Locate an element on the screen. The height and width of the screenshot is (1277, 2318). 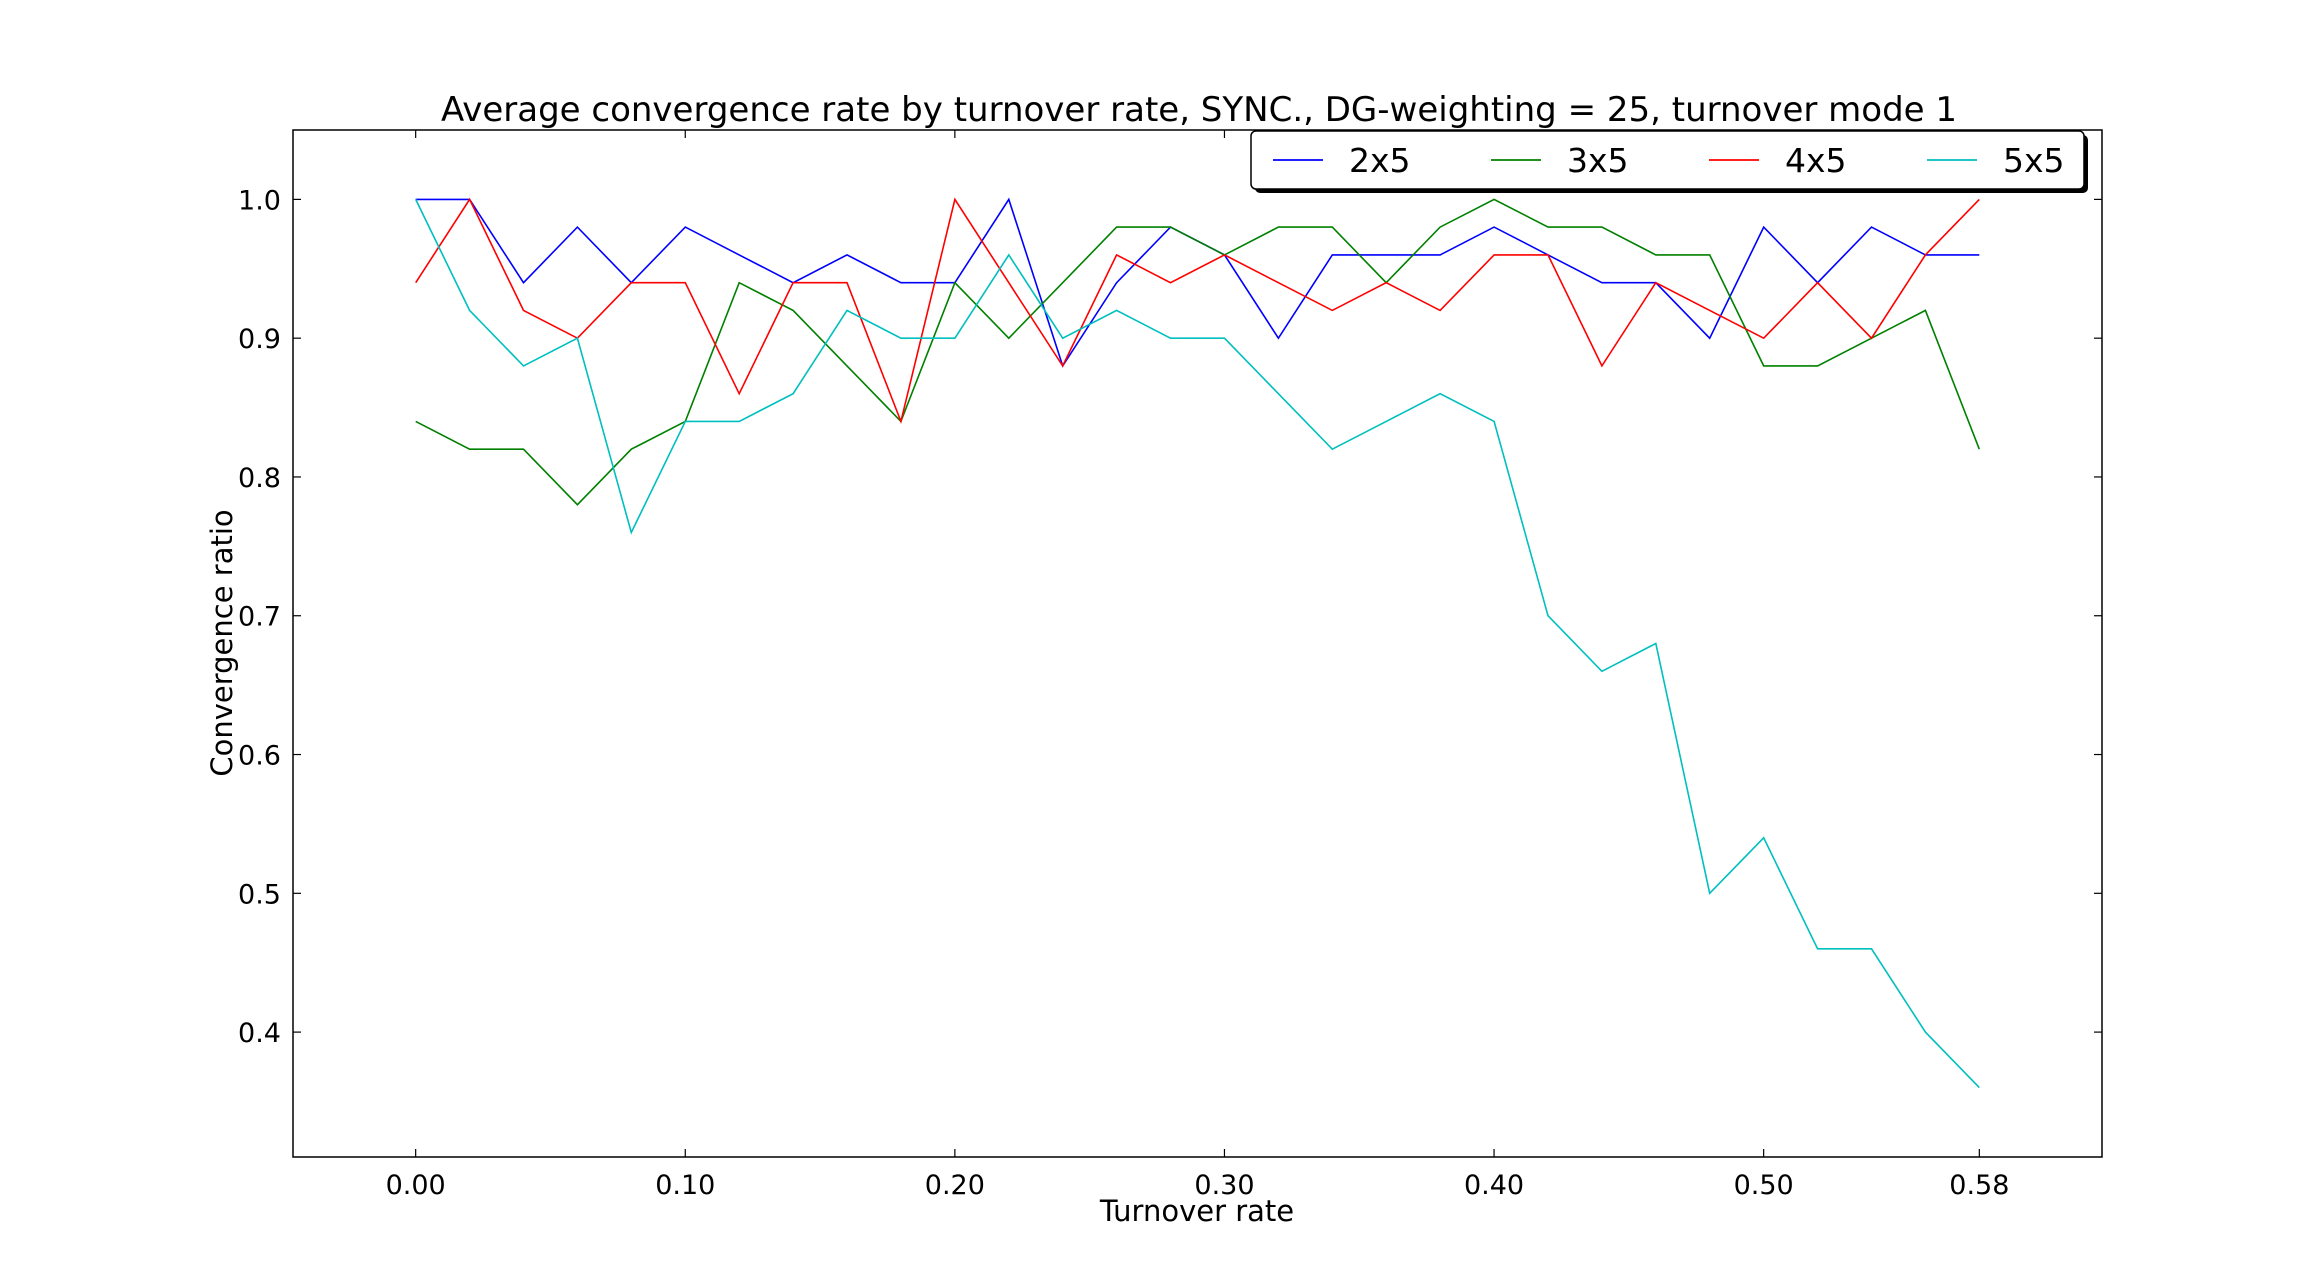
y-tick-label: 0.8 is located at coordinates (259, 478).